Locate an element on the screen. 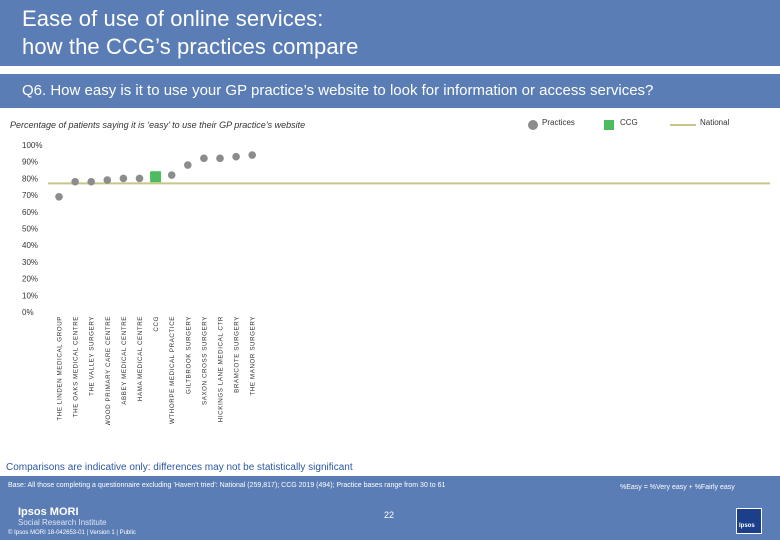  legend-national-label: National is located at coordinates (715, 122).